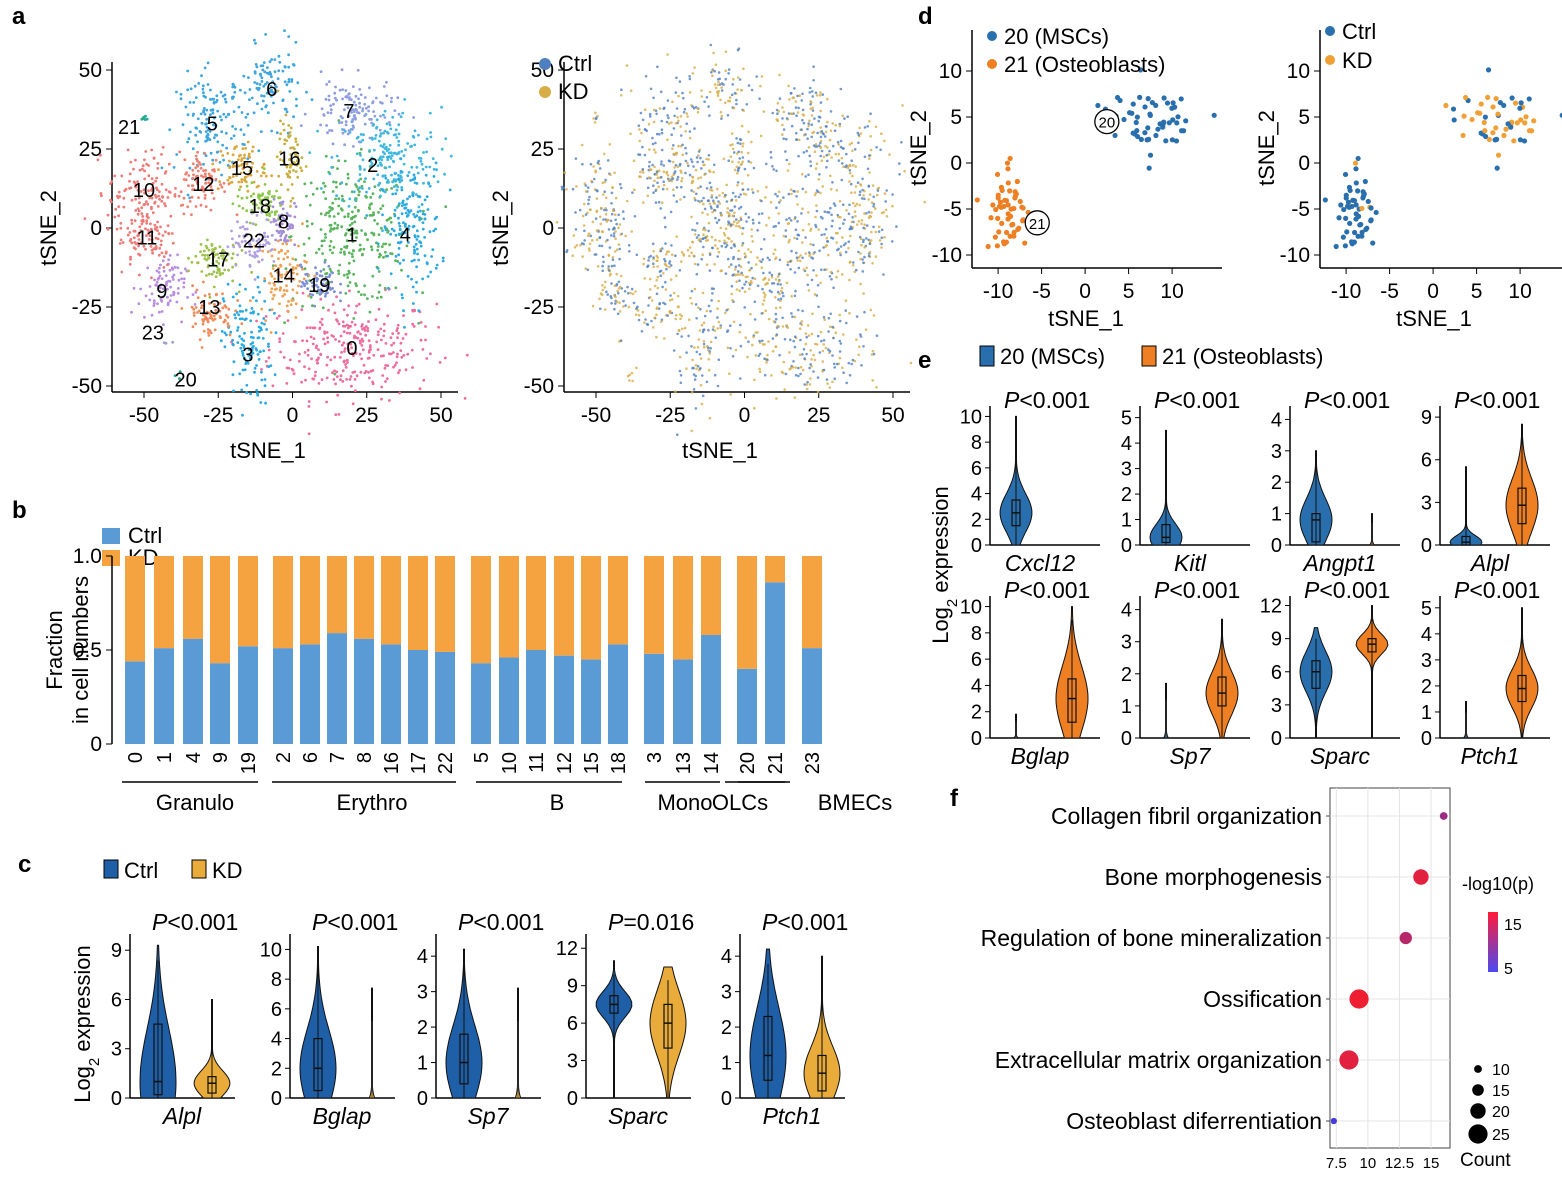 The image size is (1562, 1178). I want to click on c-Sparc-ytick-label: 12, so click(567, 949).